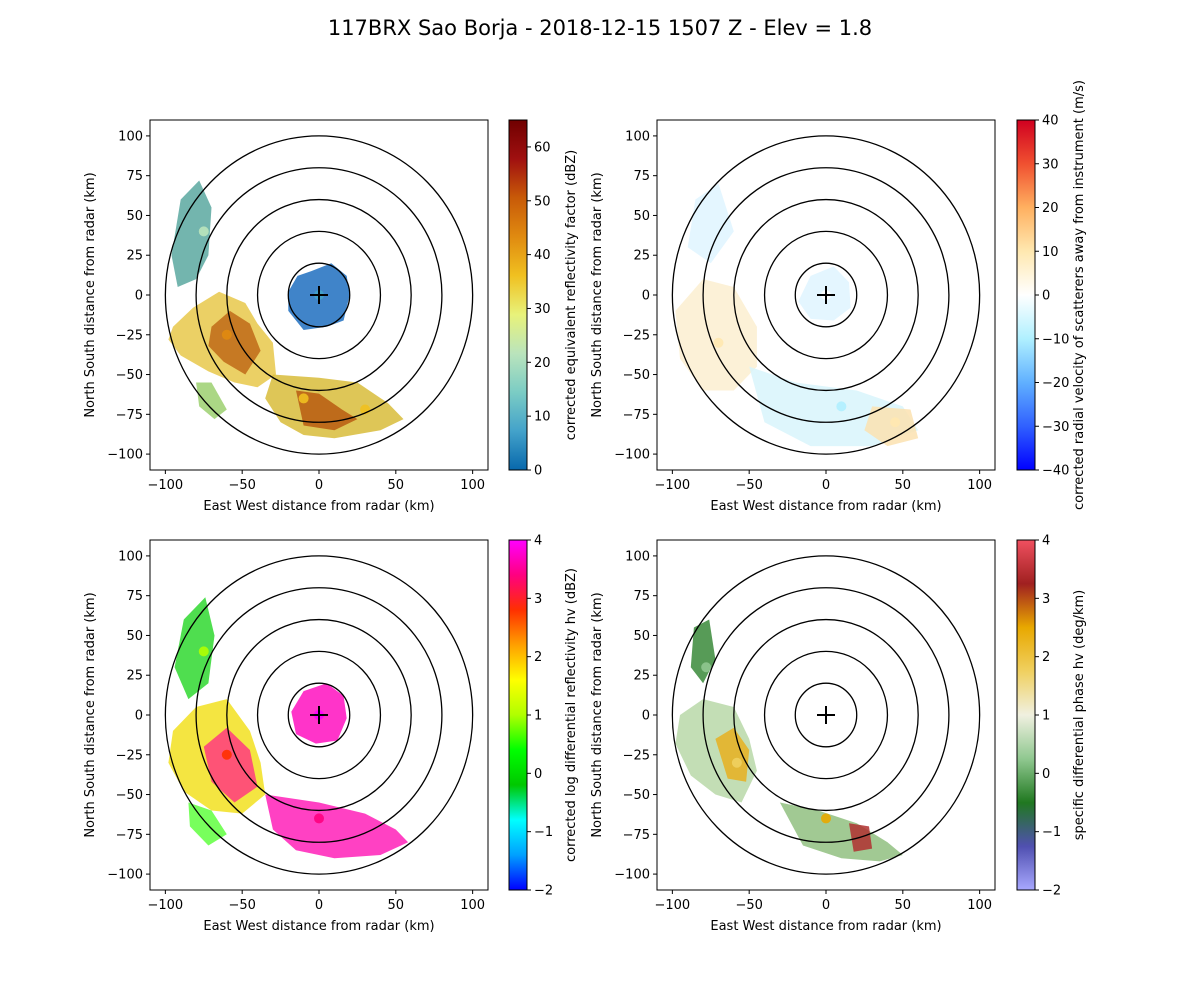 This screenshot has height=1000, width=1200. Describe the element at coordinates (203, 651) in the screenshot. I see `echo-northwest` at that location.